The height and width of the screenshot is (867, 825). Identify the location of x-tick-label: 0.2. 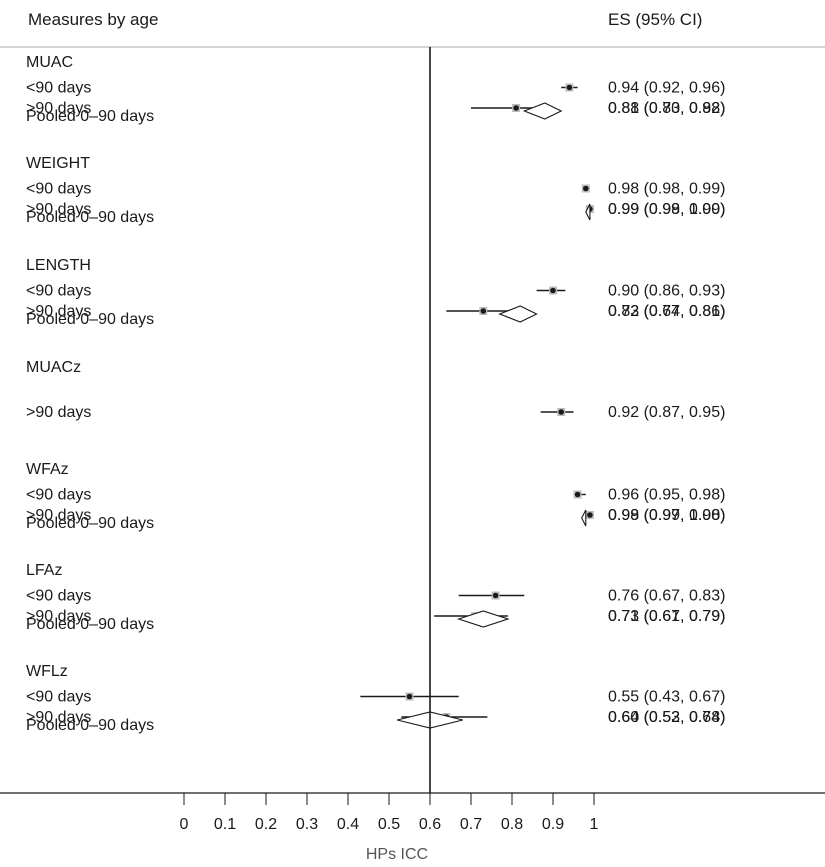
(266, 824).